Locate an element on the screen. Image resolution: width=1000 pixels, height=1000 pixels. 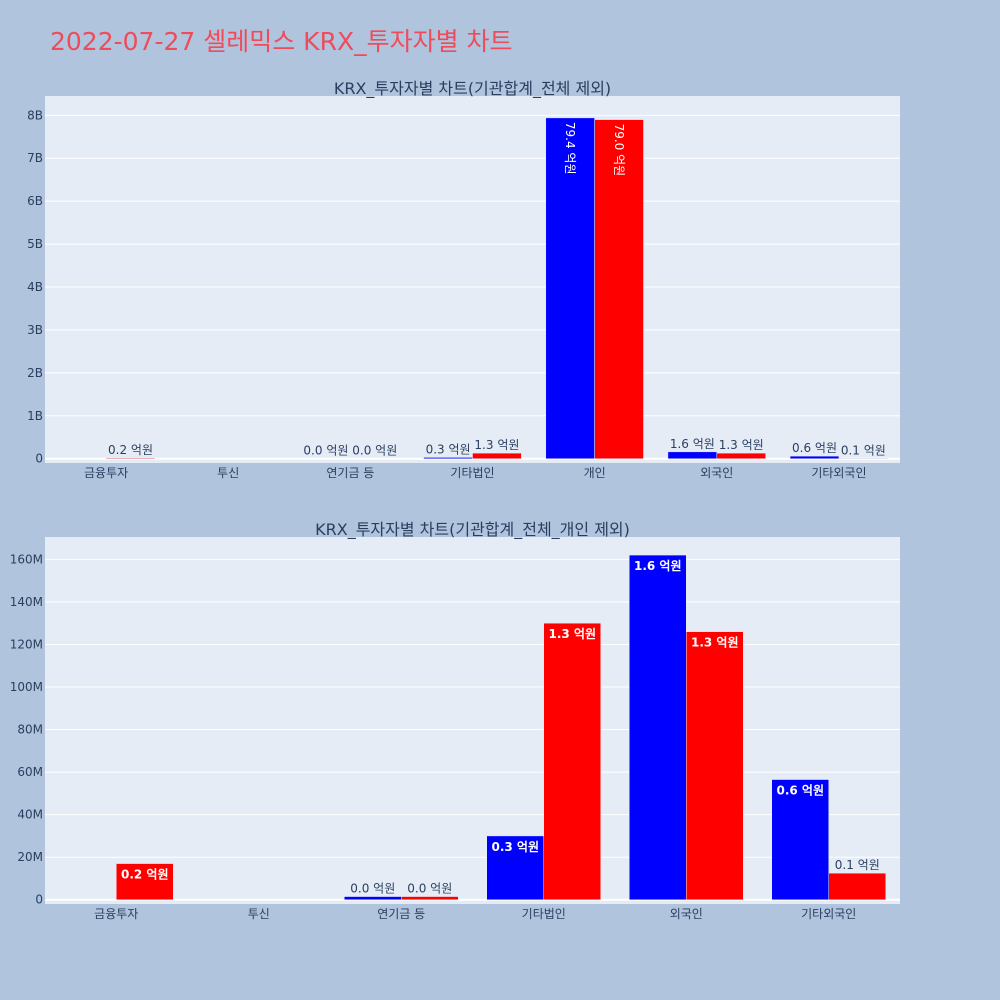
y-tick-label: 160M is located at coordinates (26, 559).